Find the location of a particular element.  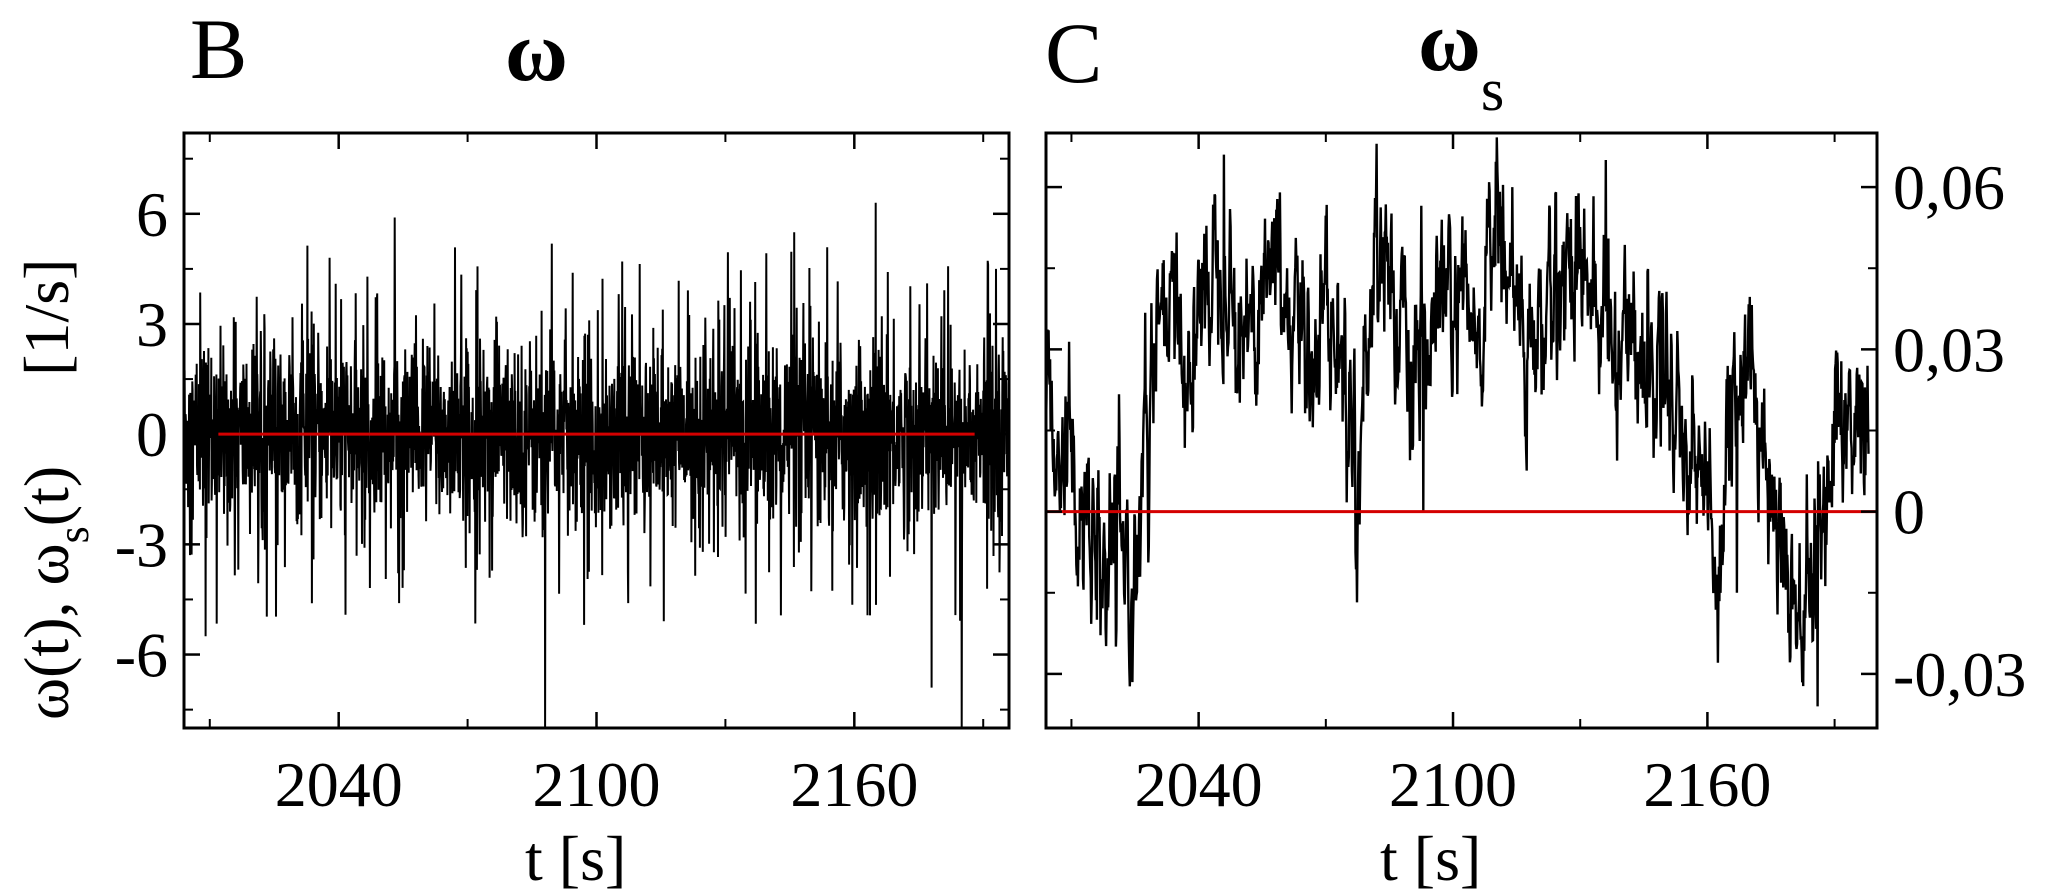

panel-b-x-tick-label: 2040 is located at coordinates (339, 784).